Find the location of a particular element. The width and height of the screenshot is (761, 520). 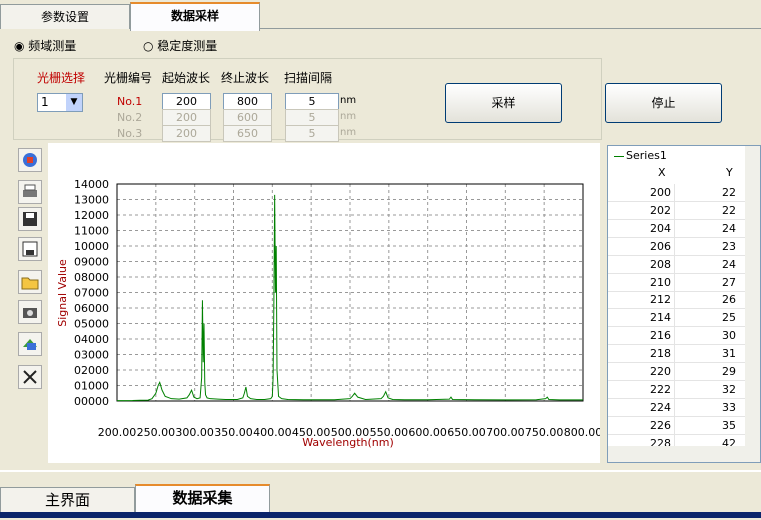

cell: 226 is located at coordinates (660, 425).